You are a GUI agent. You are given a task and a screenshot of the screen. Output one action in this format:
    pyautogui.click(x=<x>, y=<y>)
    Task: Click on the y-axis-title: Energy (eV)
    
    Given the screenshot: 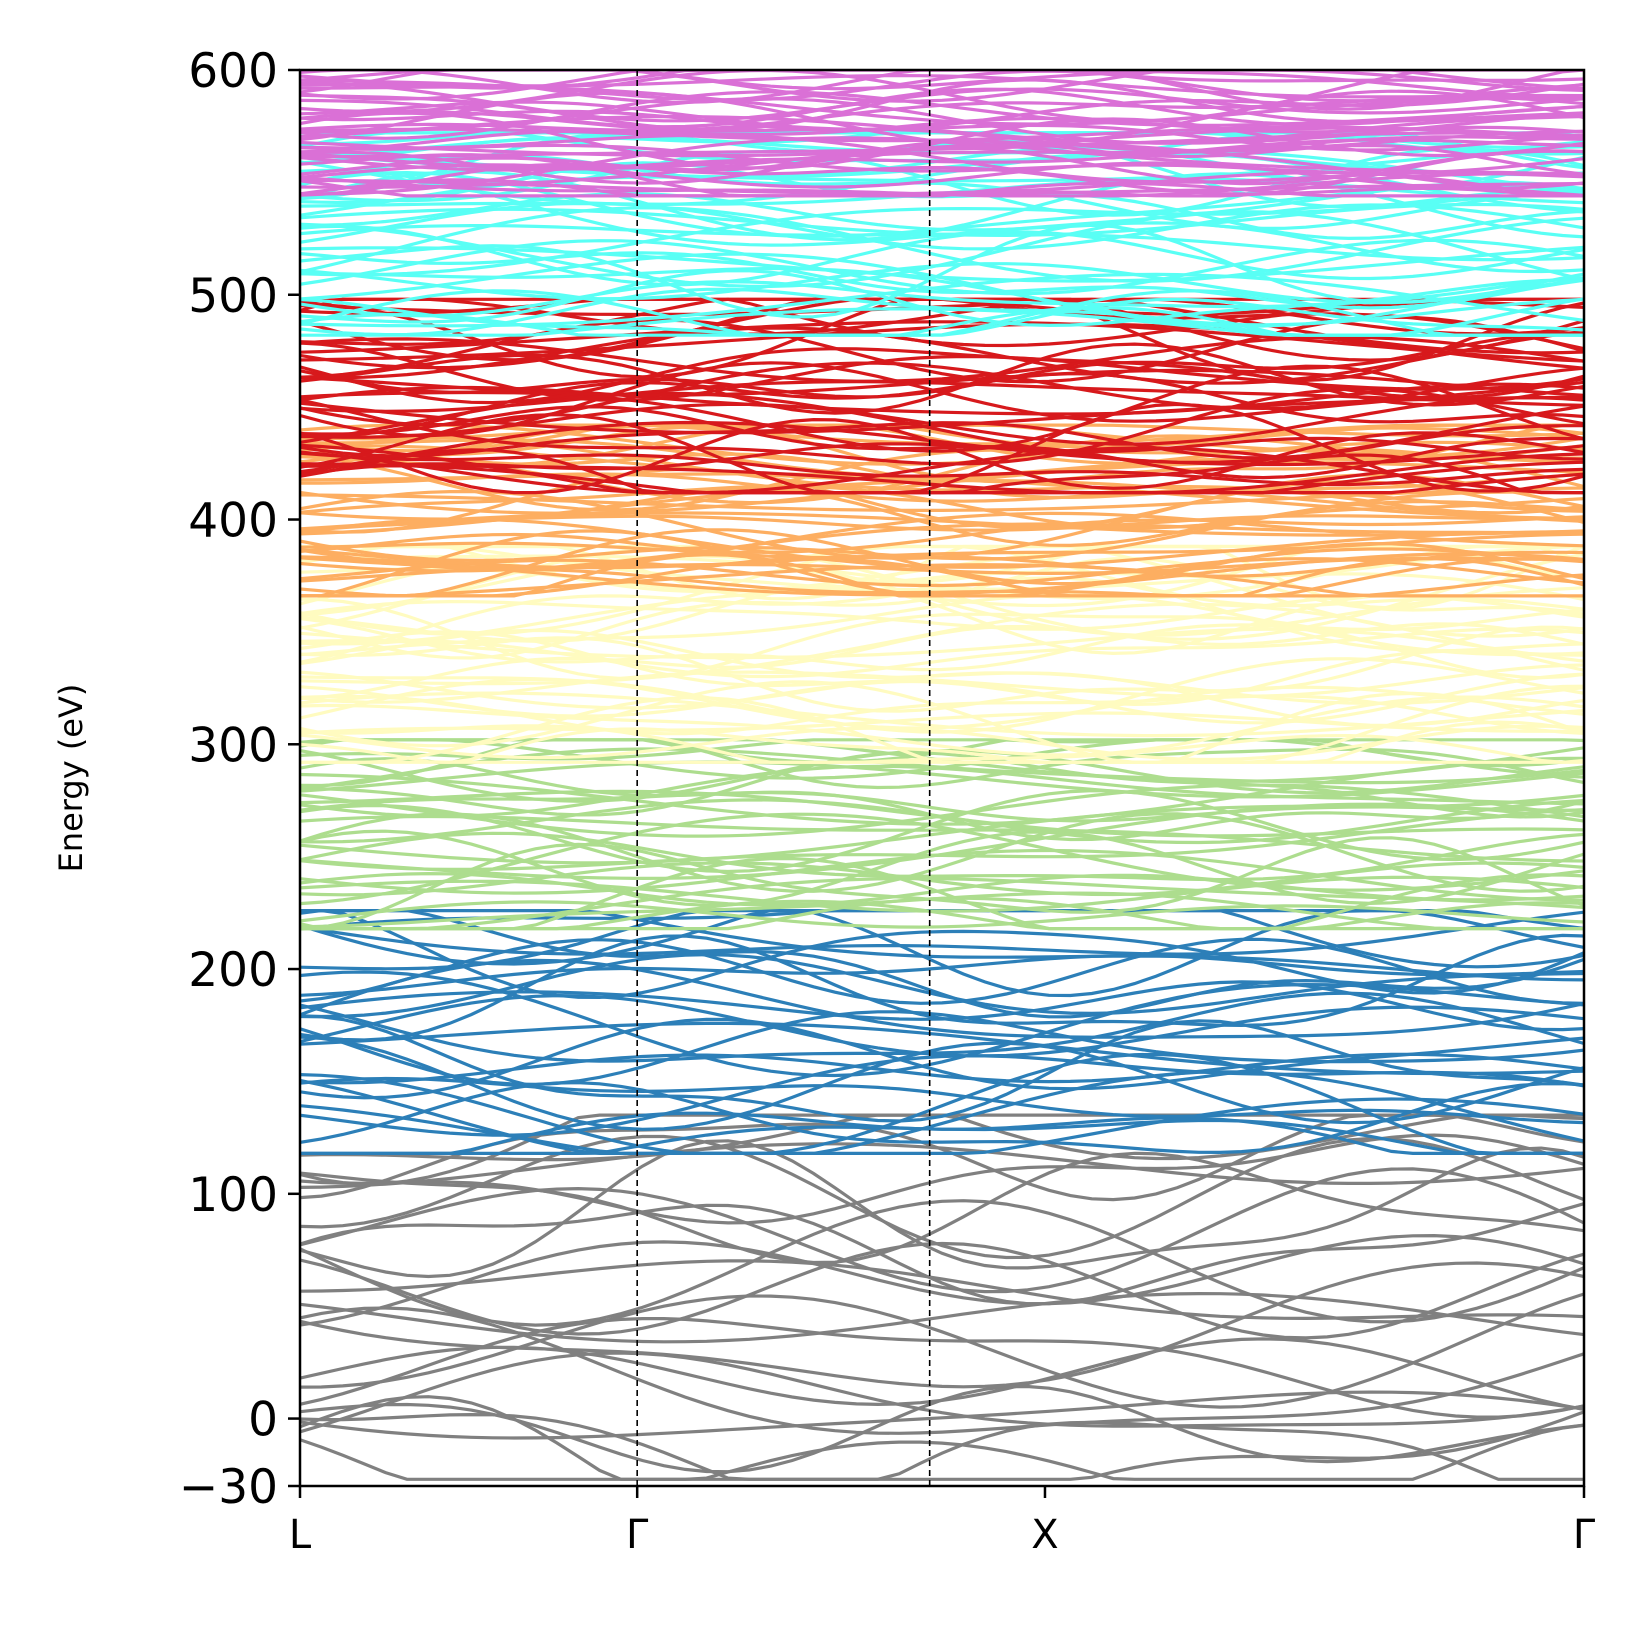 What is the action you would take?
    pyautogui.click(x=71, y=778)
    